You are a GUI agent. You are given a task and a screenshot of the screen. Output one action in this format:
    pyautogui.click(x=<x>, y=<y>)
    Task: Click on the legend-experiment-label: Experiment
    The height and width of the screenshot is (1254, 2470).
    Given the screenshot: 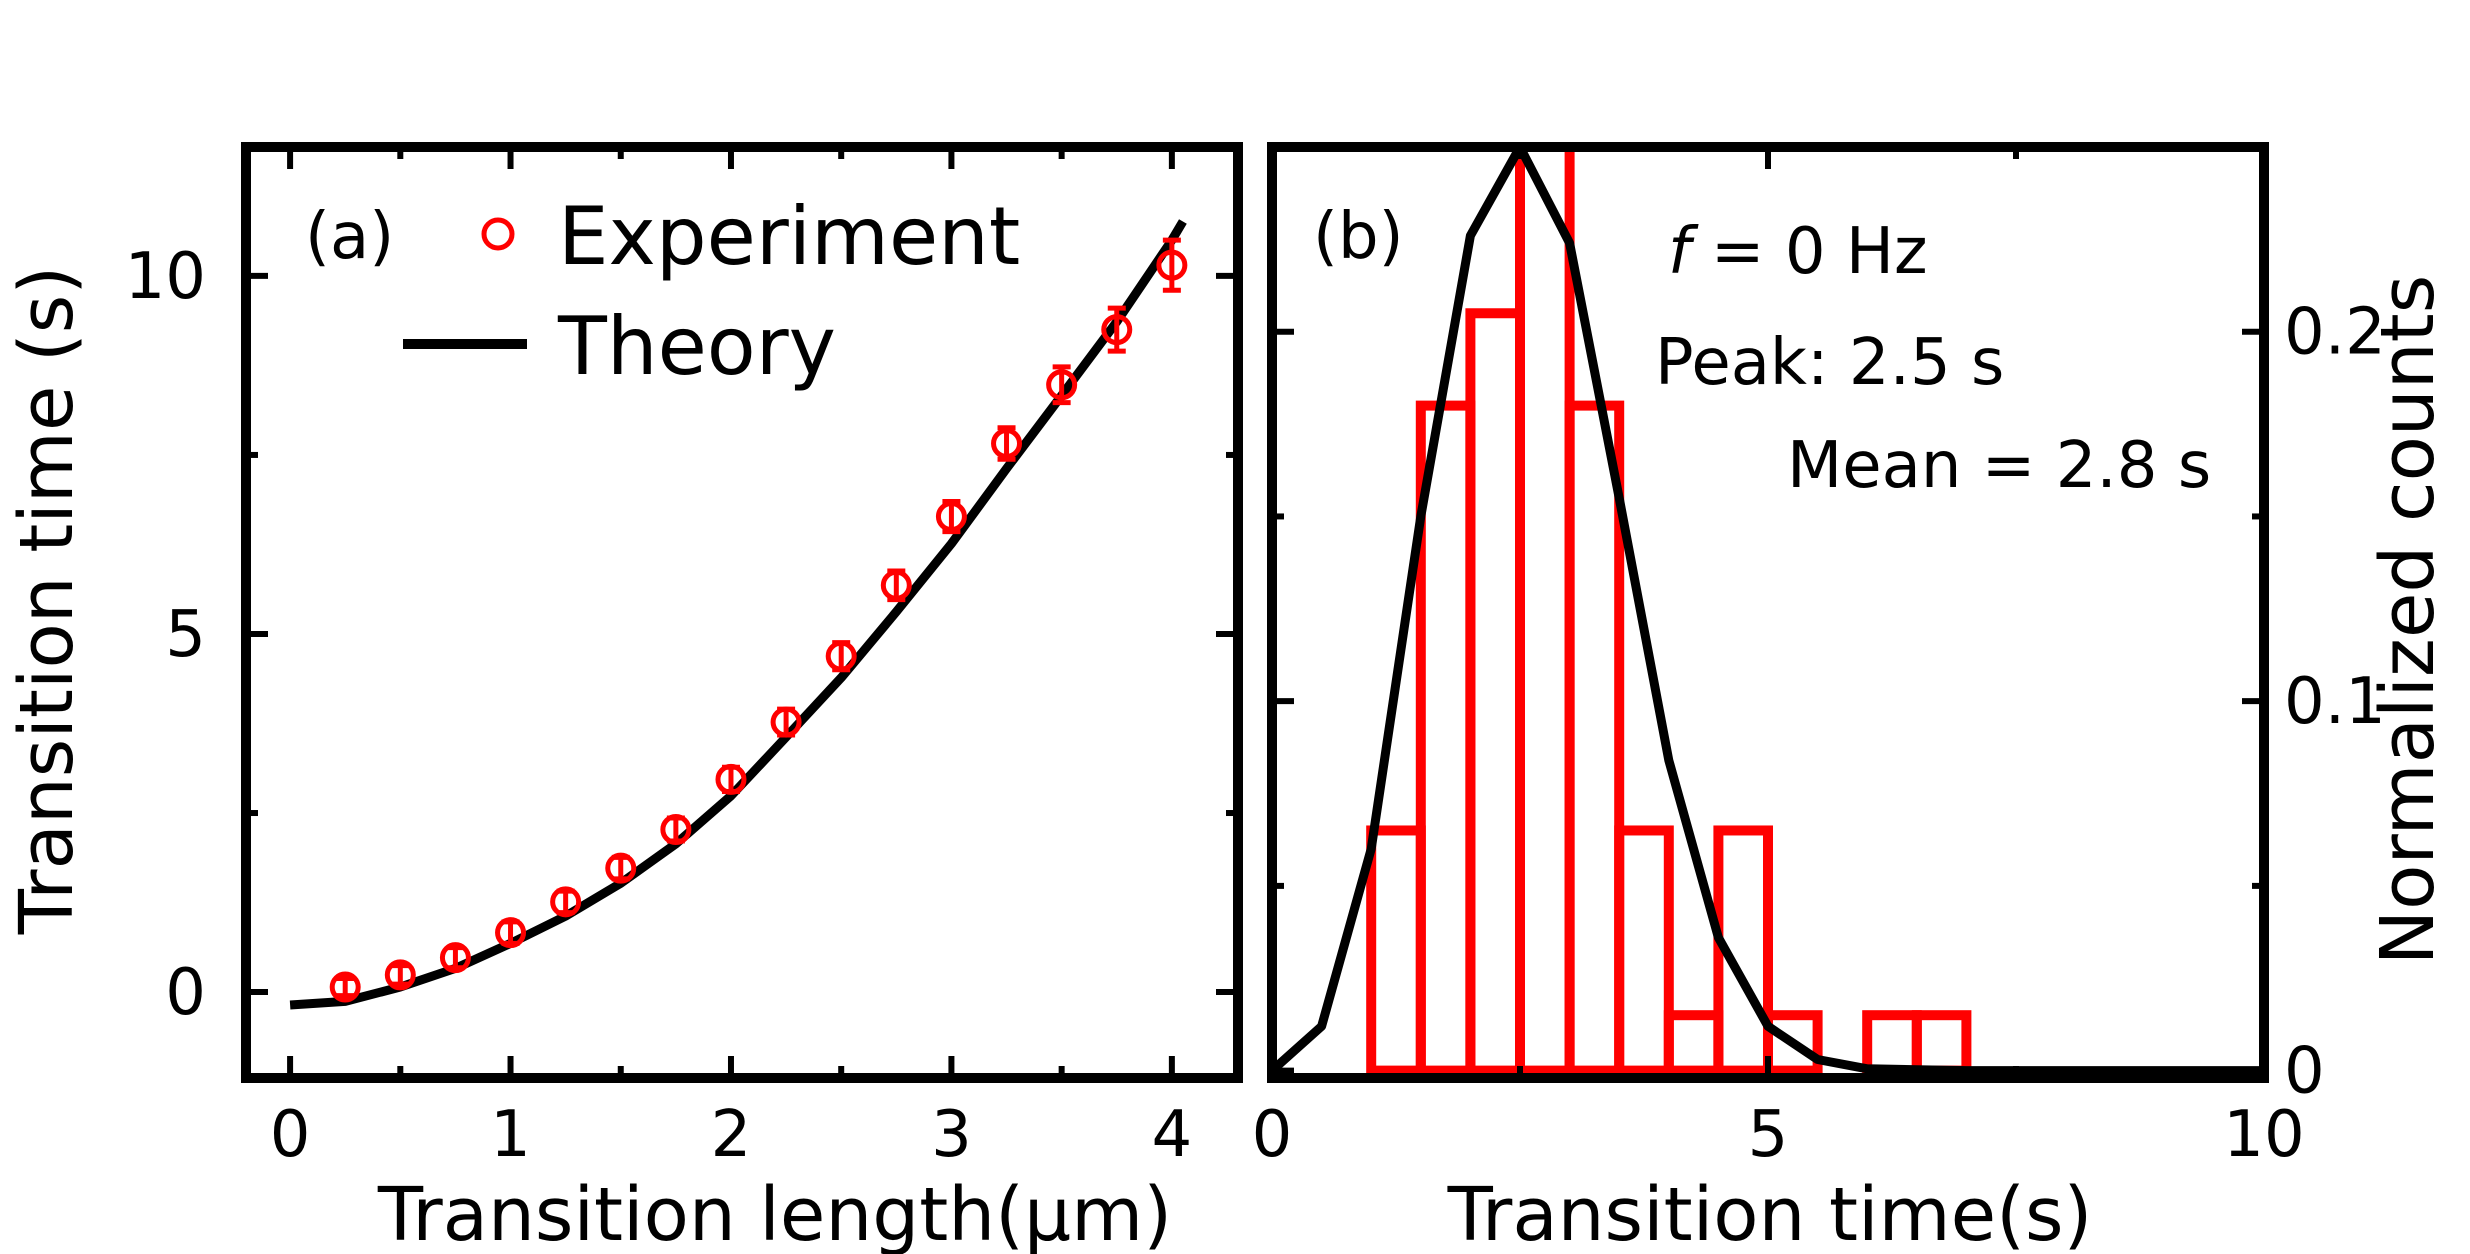 What is the action you would take?
    pyautogui.click(x=789, y=236)
    